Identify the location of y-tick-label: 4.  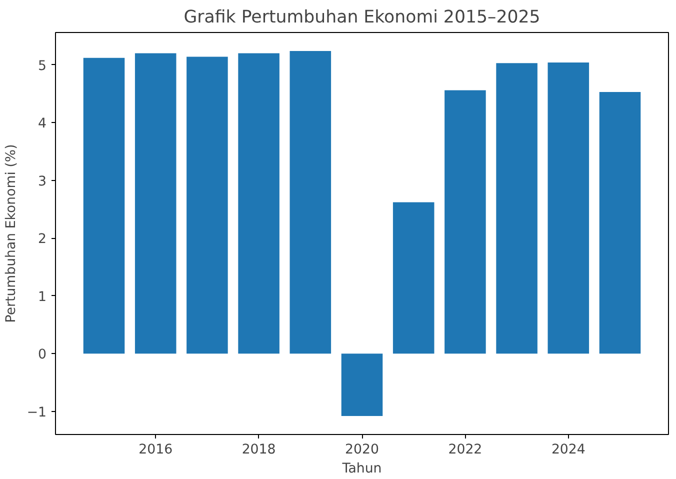
(42, 124).